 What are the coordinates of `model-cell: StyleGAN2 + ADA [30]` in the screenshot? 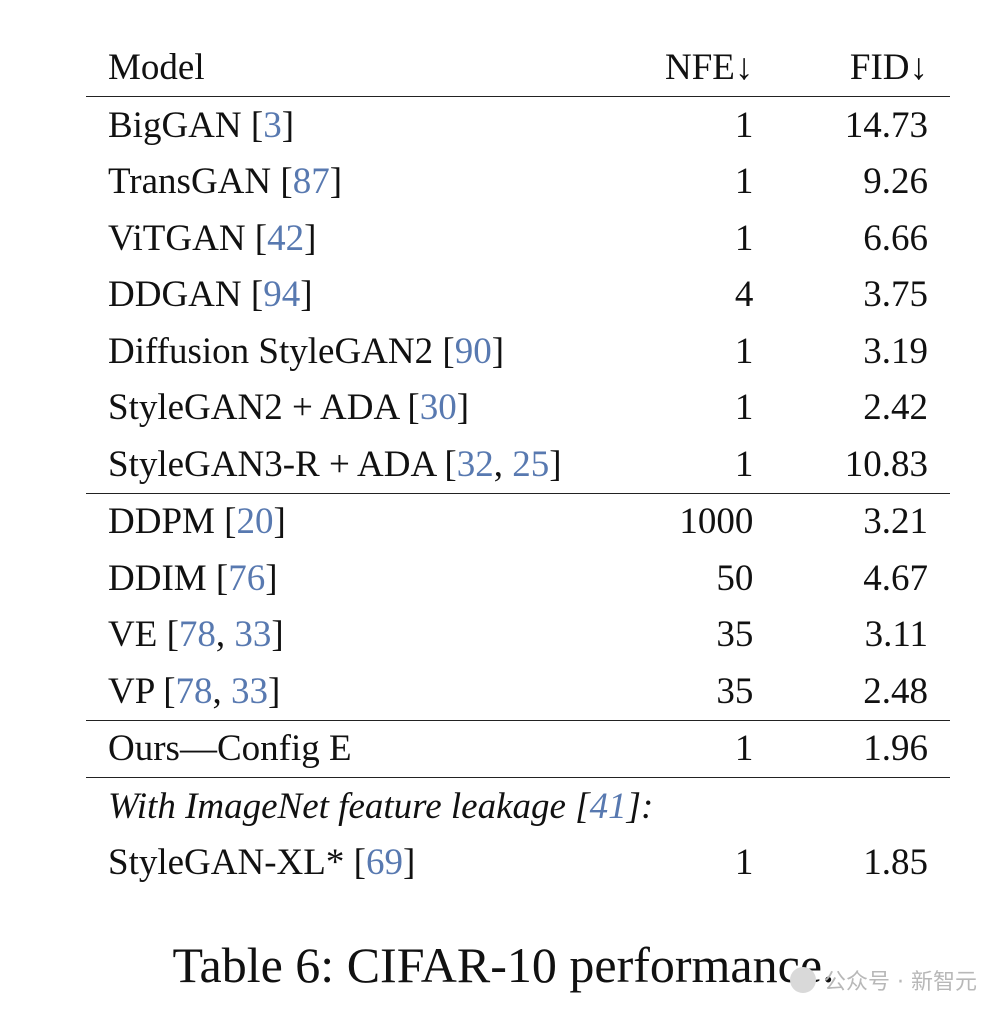 It's located at (289, 408).